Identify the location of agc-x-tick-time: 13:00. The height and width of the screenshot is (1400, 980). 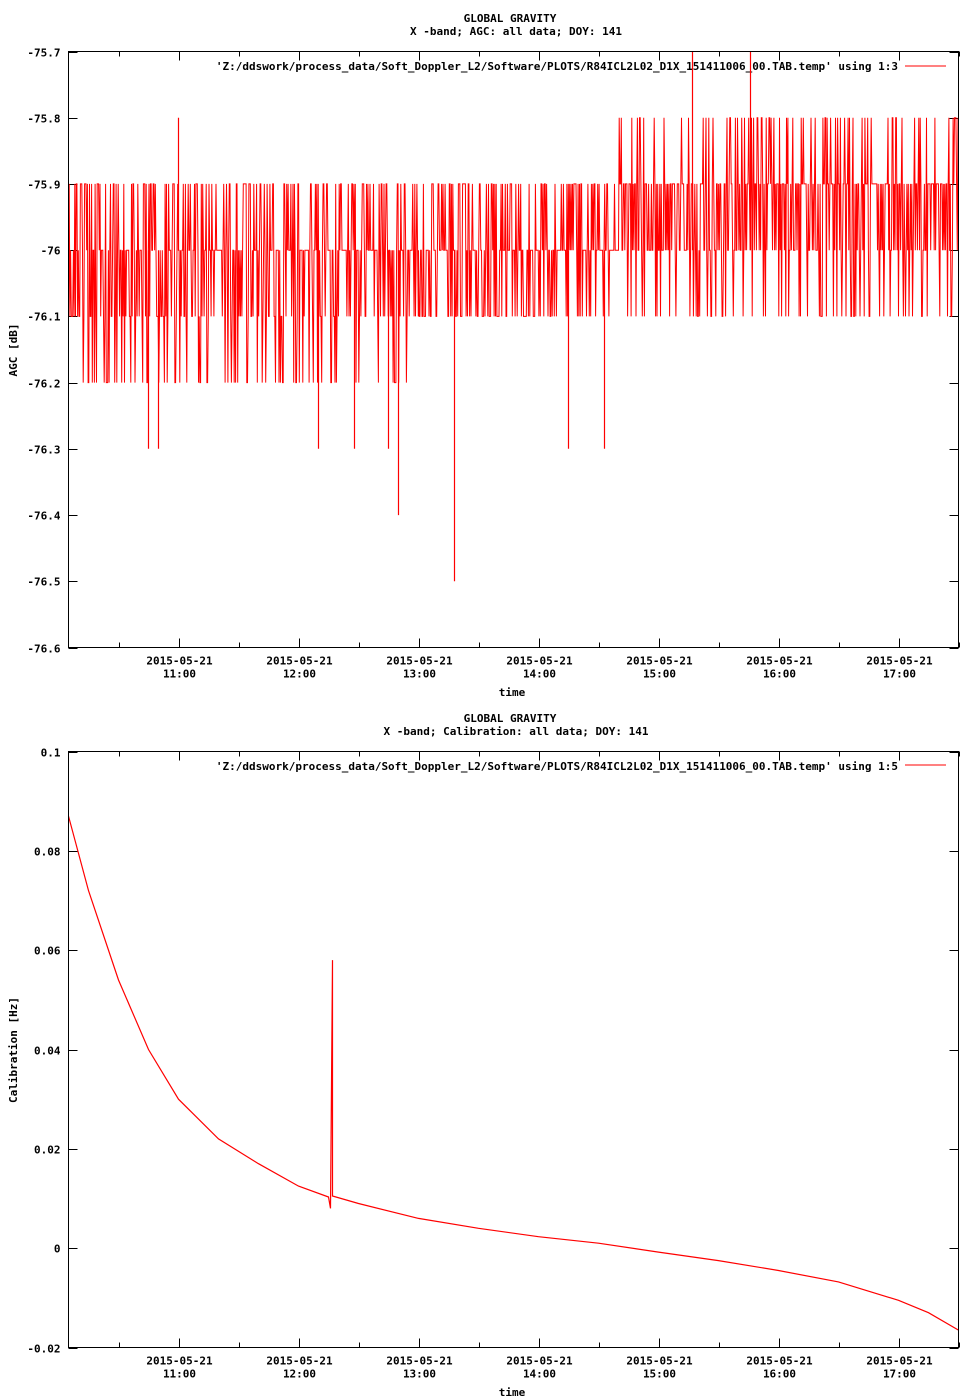
(419, 674).